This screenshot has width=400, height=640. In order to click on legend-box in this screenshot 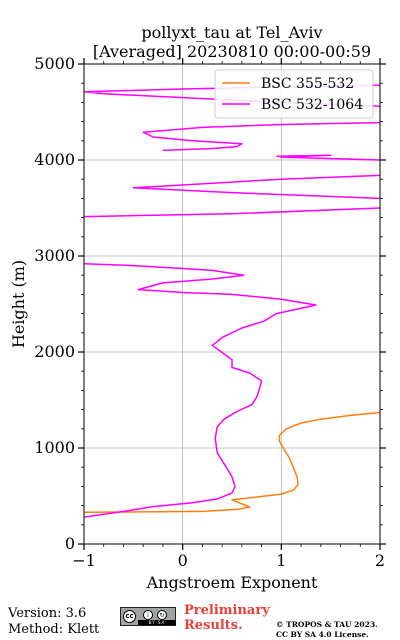, I will do `click(294, 94)`.